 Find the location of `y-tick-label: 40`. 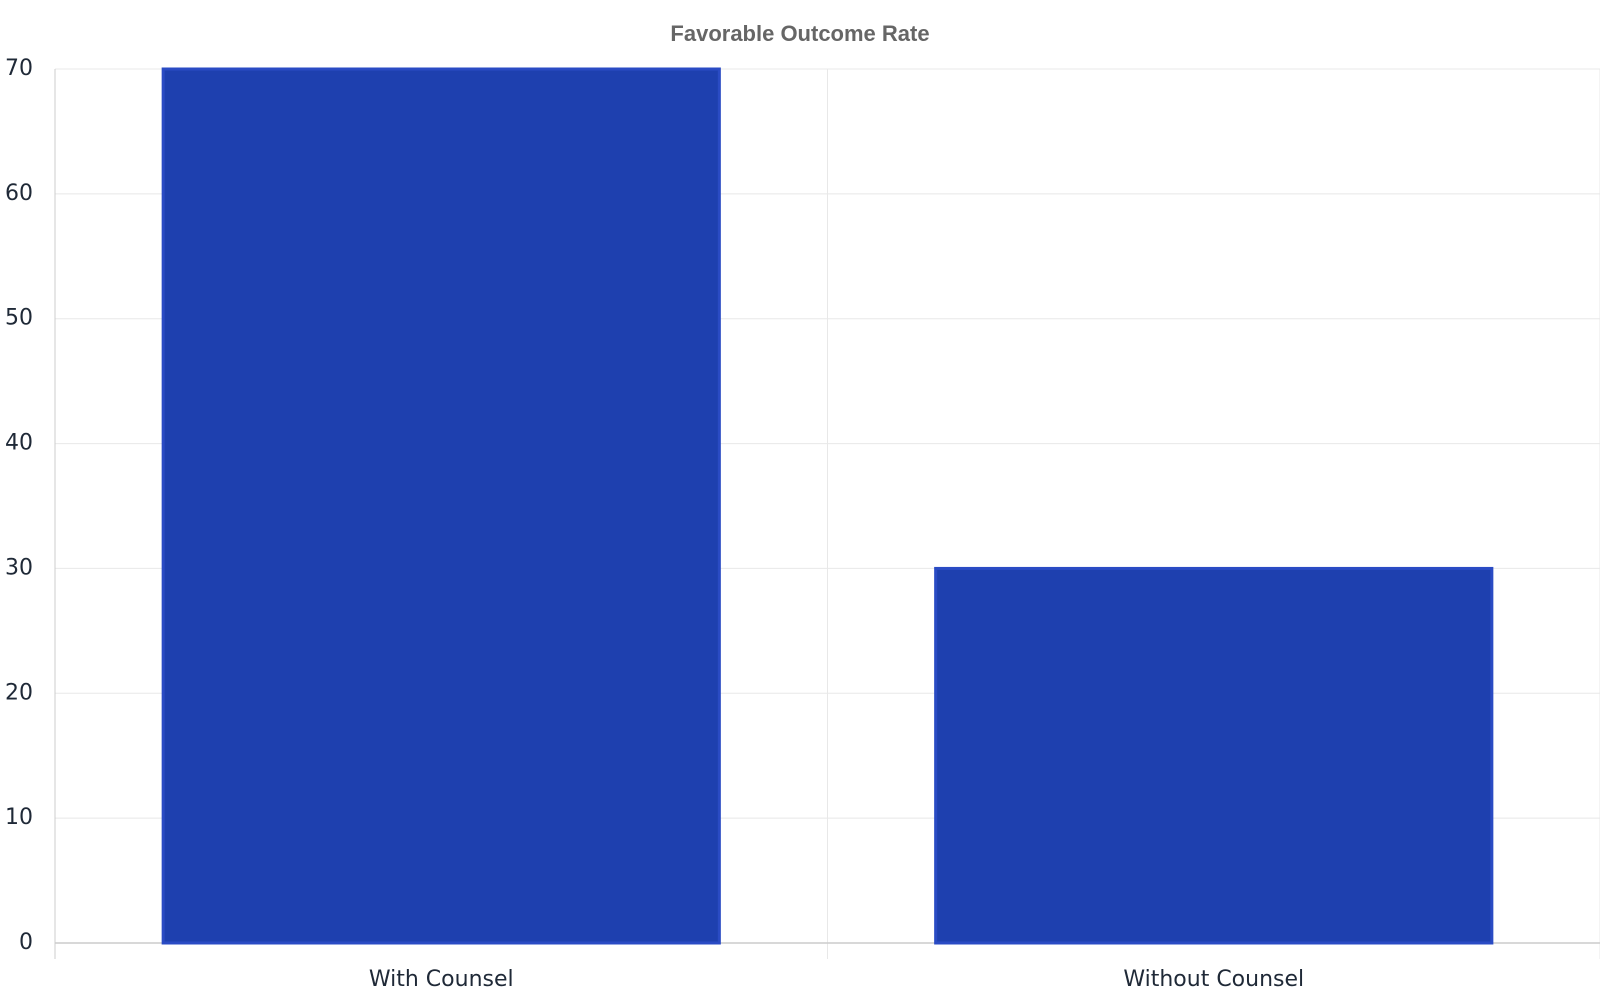

y-tick-label: 40 is located at coordinates (19, 443).